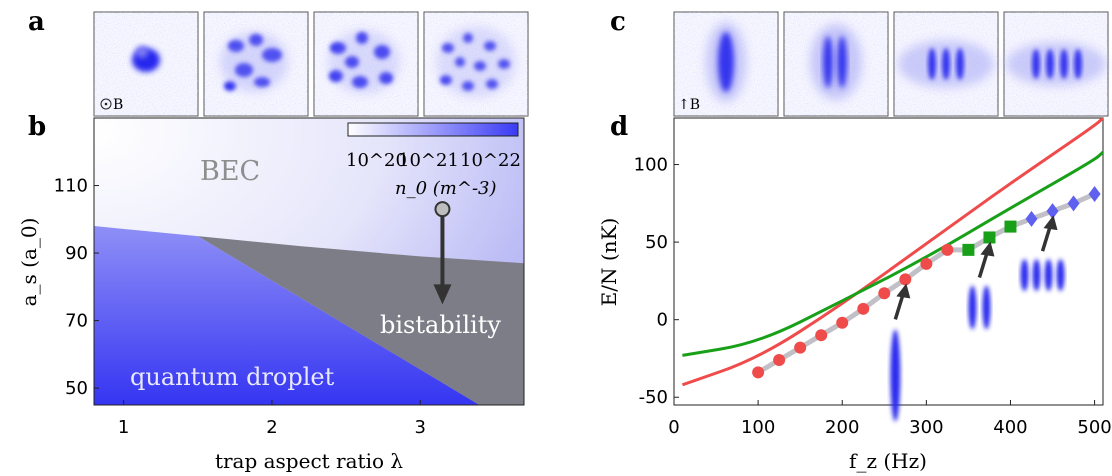  I want to click on panel-label-b: b, so click(37, 127).